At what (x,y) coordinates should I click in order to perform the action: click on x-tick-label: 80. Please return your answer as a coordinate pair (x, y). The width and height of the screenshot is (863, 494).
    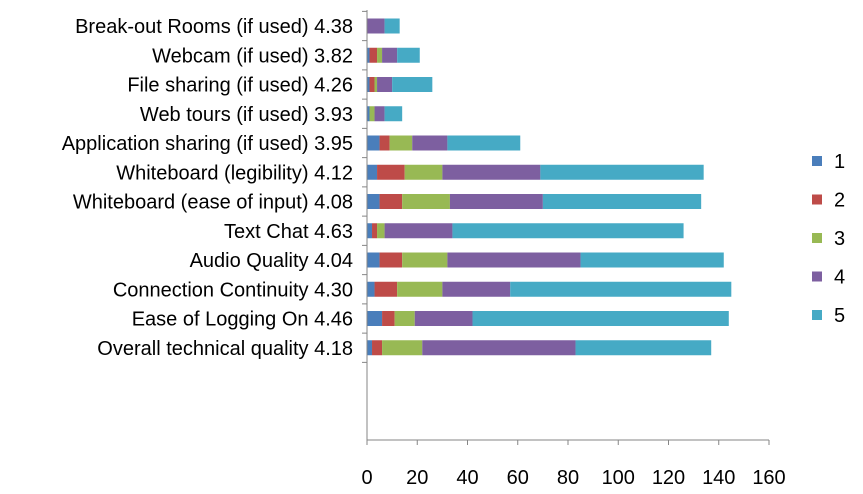
    Looking at the image, I should click on (568, 478).